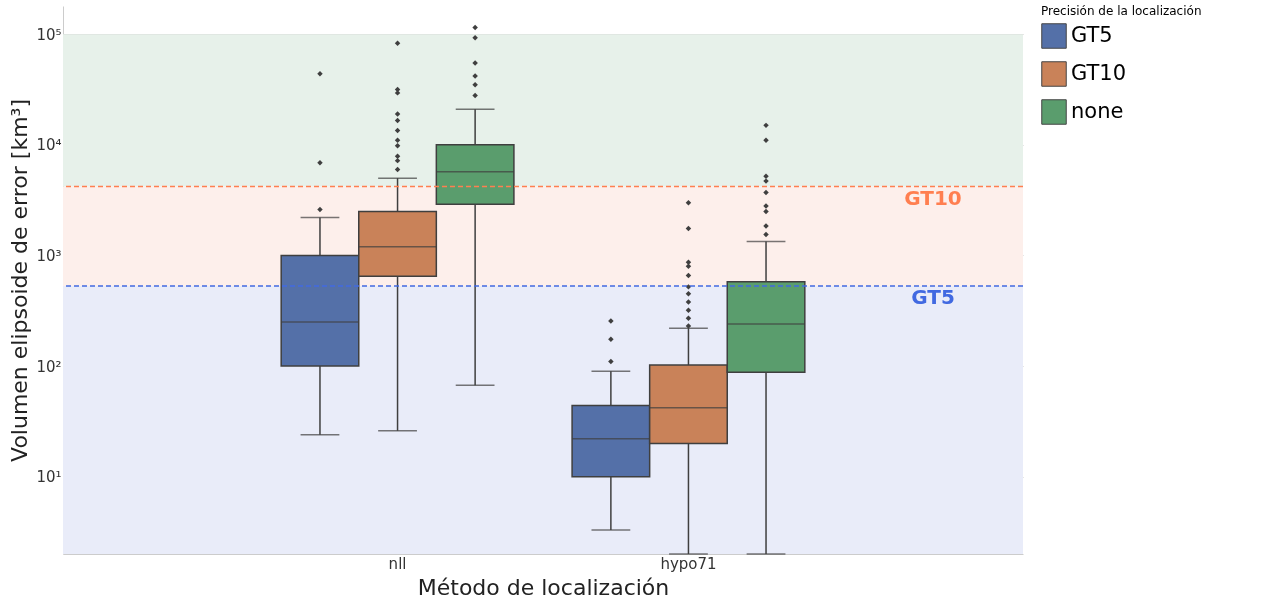 The height and width of the screenshot is (614, 1272). I want to click on ref-line-label: GT5, so click(933, 296).